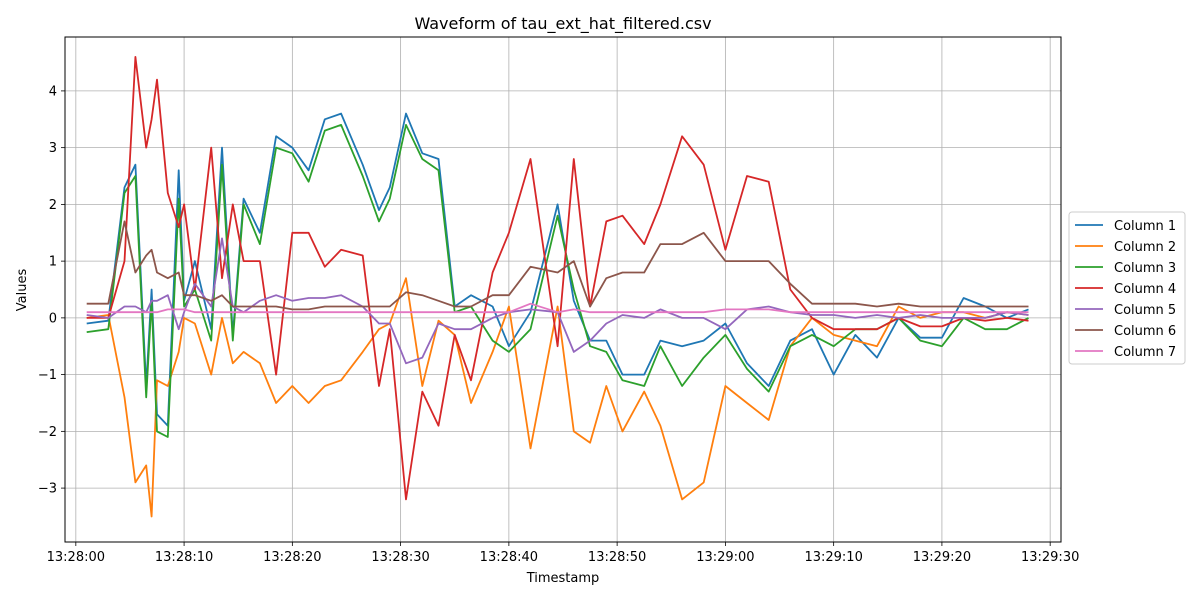 The height and width of the screenshot is (600, 1200). I want to click on legend-entry-label: Column 4, so click(1145, 289).